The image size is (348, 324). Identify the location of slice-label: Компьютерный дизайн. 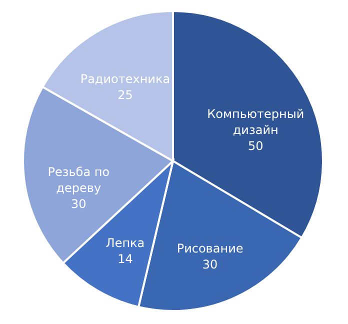
(255, 122).